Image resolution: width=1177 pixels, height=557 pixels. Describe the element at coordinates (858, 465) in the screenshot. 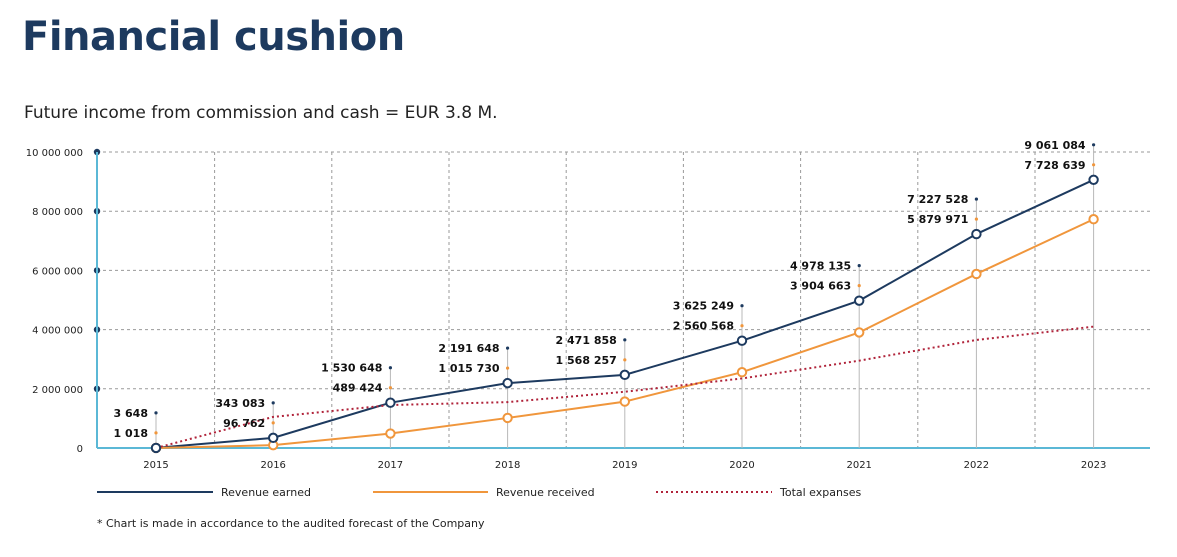

I see `x-tick-label: 2021` at that location.